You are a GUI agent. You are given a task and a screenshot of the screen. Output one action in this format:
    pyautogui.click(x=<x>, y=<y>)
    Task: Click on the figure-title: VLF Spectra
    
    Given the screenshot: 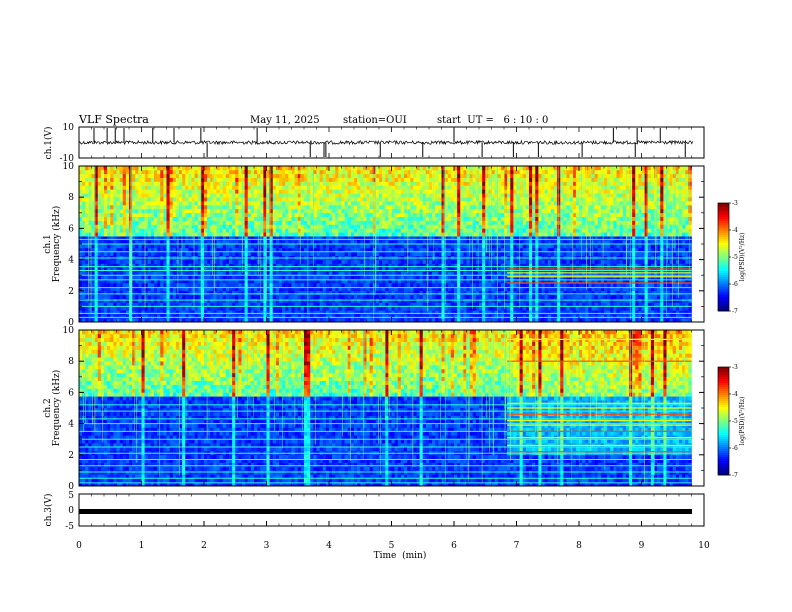 What is the action you would take?
    pyautogui.click(x=113, y=119)
    